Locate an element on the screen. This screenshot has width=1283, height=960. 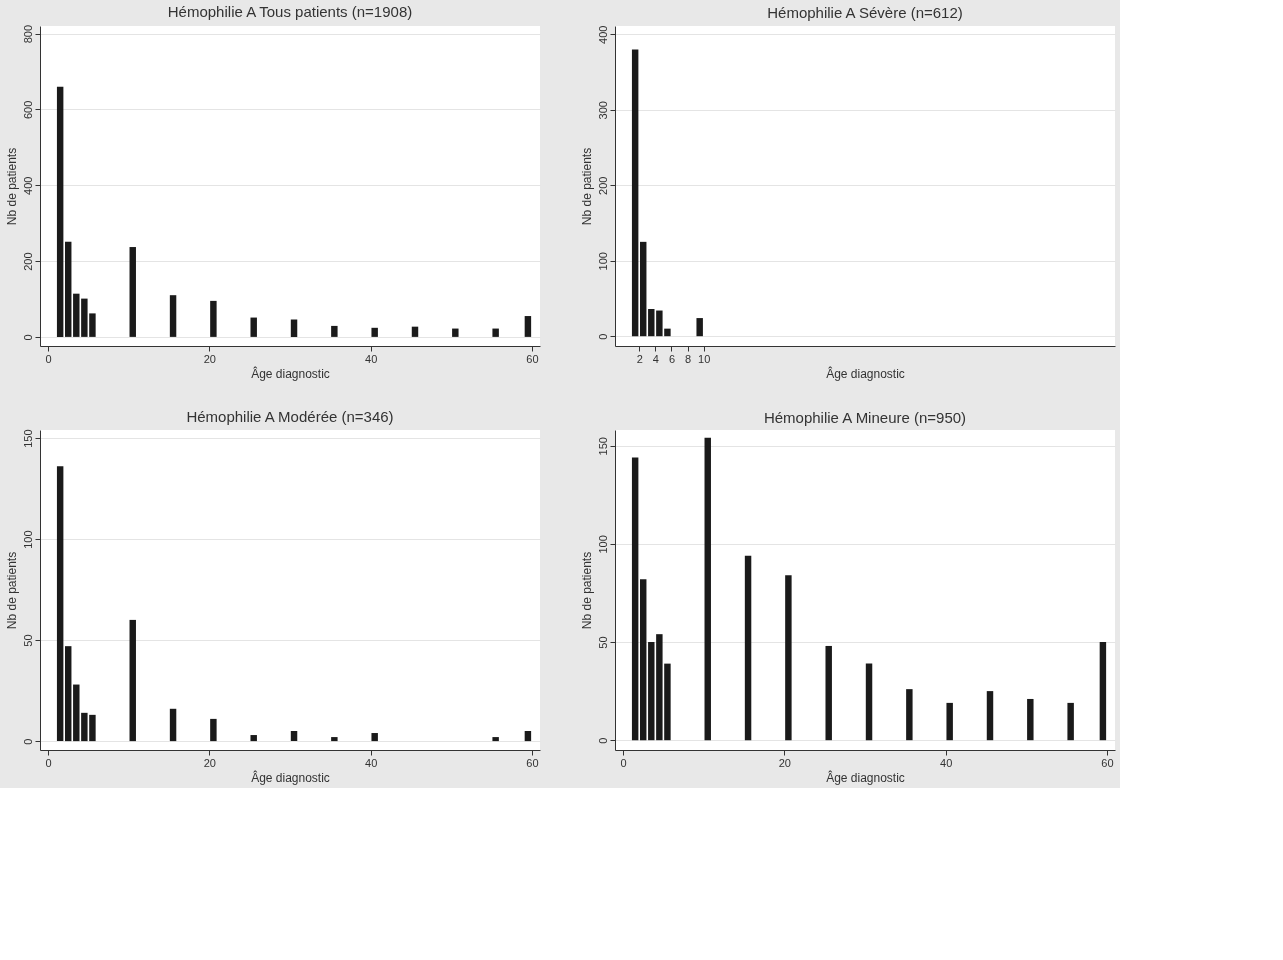
x-tick-label: 2 is located at coordinates (639, 358).